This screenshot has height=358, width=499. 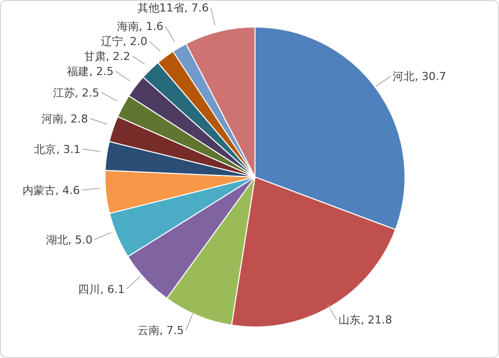 What do you see at coordinates (107, 56) in the screenshot?
I see `slice-label: 甘肃, 2.2` at bounding box center [107, 56].